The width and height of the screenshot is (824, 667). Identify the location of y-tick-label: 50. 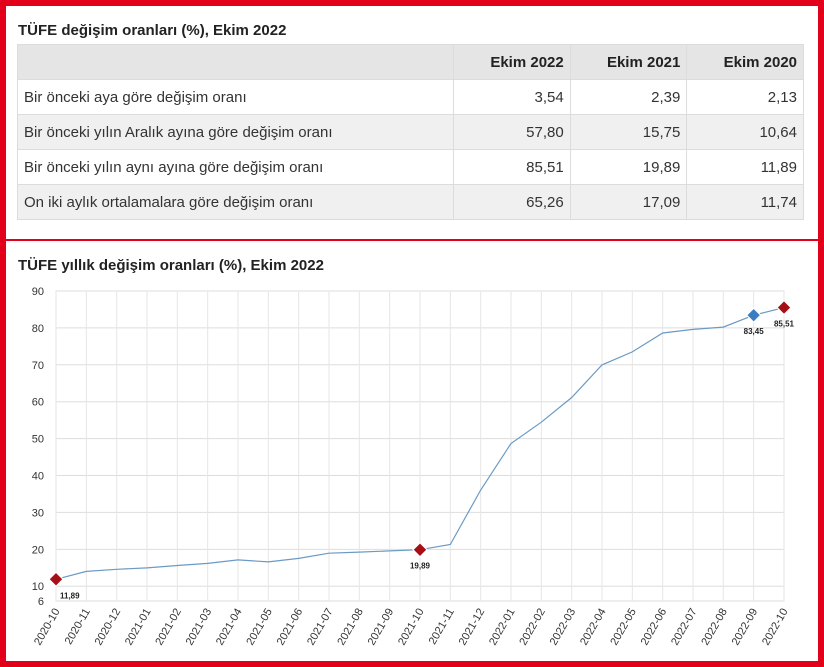
(38, 440).